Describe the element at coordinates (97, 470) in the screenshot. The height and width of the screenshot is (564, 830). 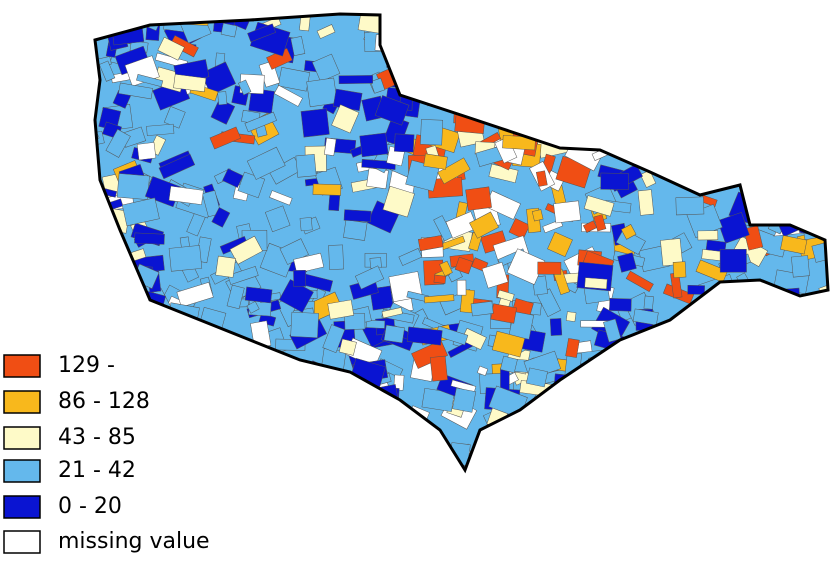
I see `legend-label: 21 - 42` at that location.